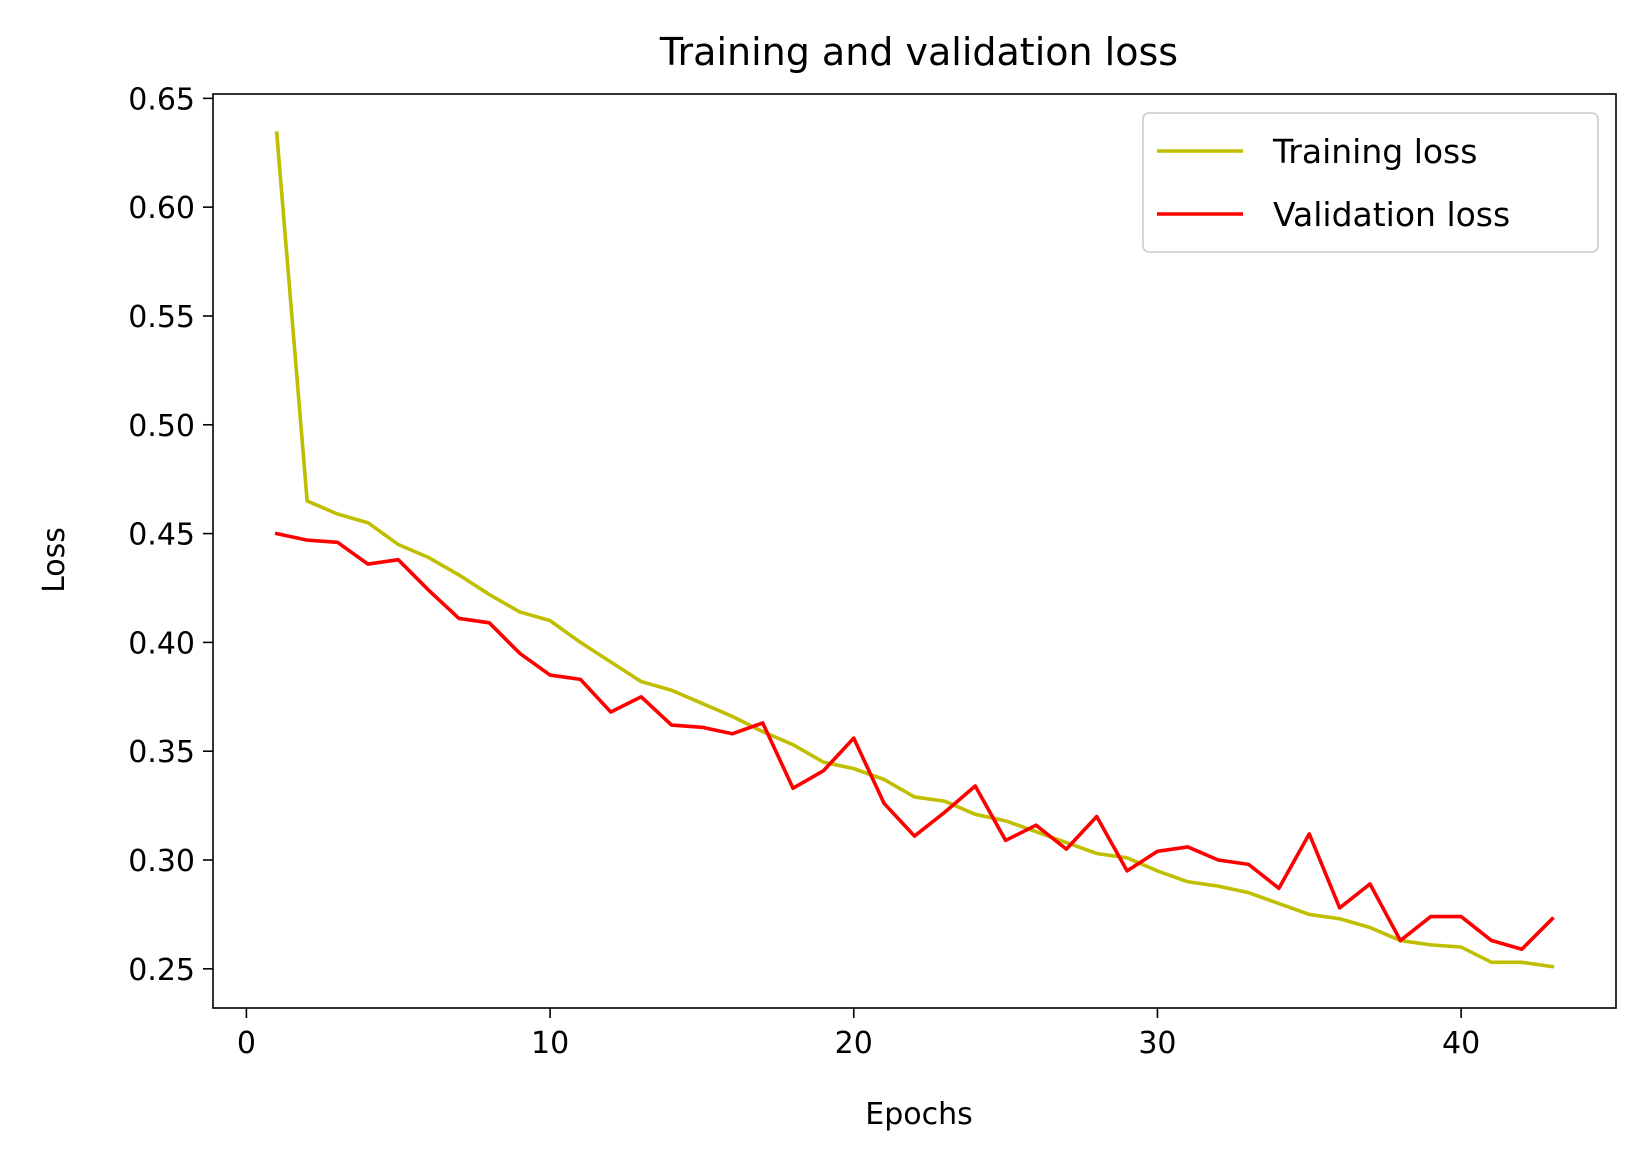  I want to click on x-tick-label: 0, so click(246, 1043).